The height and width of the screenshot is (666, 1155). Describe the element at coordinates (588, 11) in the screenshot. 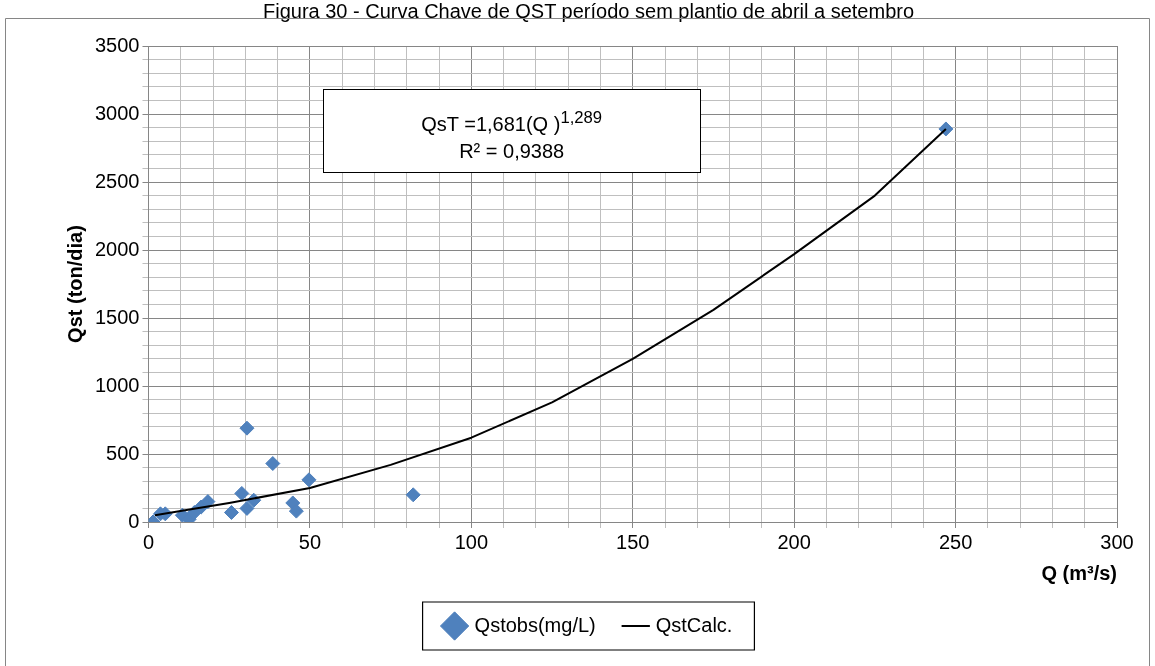

I see `chart-title: Figura 30 - Curva Chave de QST período sem plantio de abril a setembro` at that location.